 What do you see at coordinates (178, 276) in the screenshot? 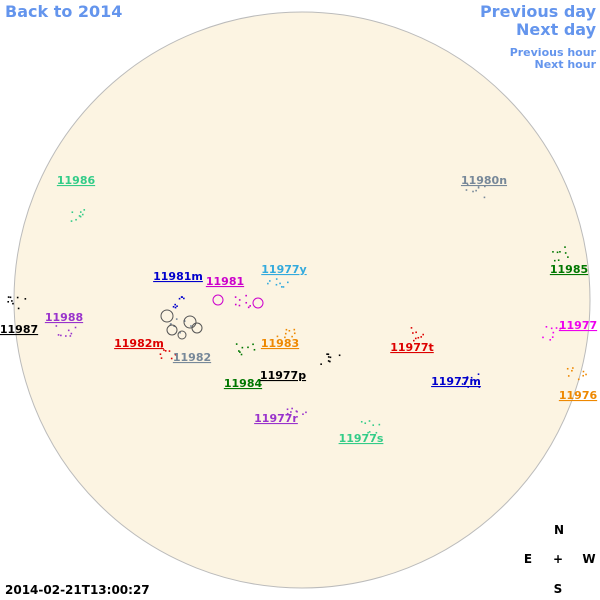
I see `region-label: 11981m` at bounding box center [178, 276].